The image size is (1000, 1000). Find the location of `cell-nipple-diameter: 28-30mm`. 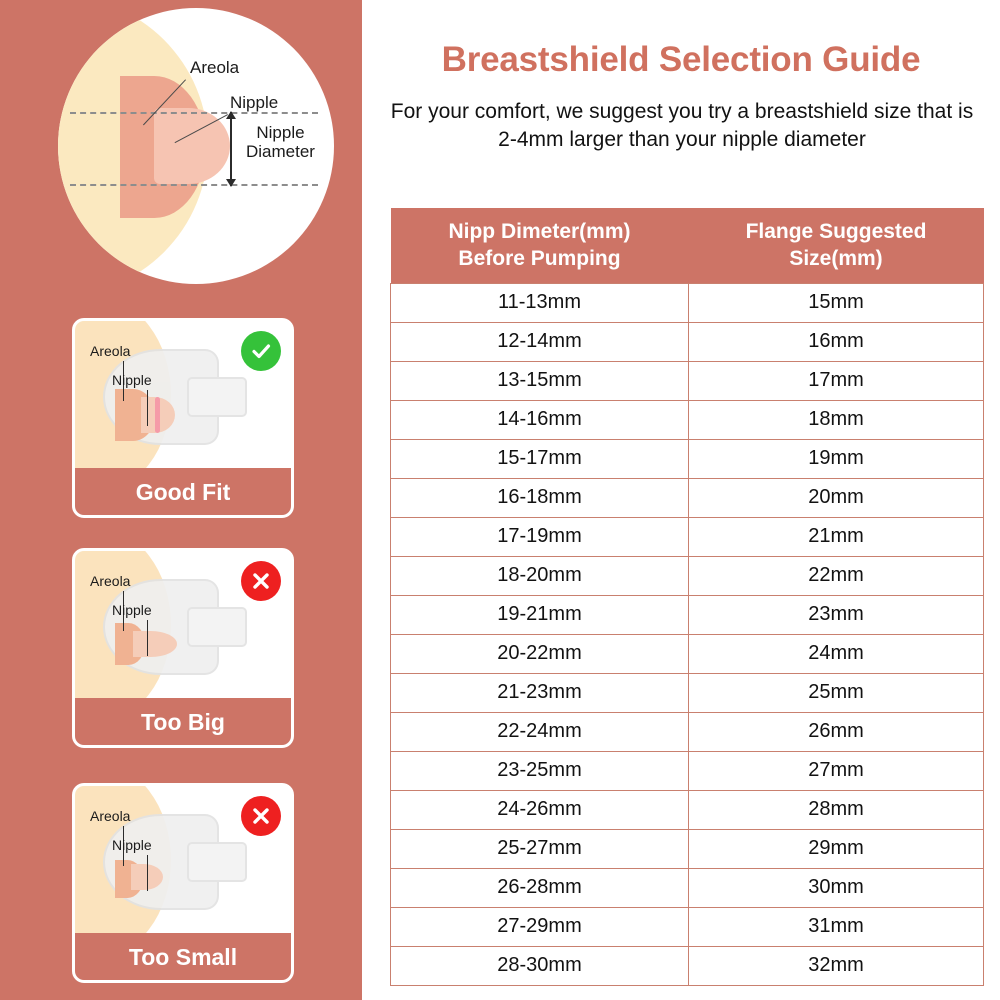

cell-nipple-diameter: 28-30mm is located at coordinates (539, 965).